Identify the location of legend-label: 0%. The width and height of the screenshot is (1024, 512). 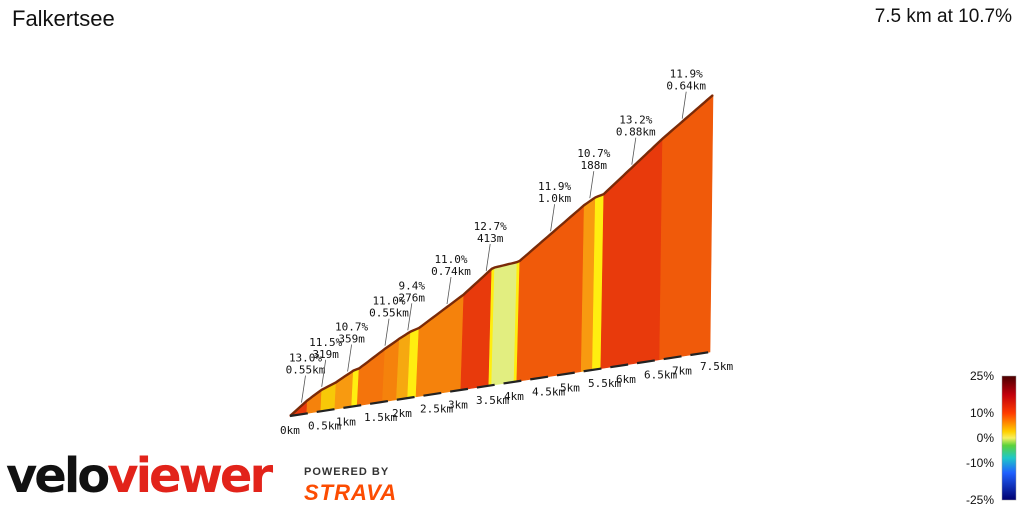
(986, 438).